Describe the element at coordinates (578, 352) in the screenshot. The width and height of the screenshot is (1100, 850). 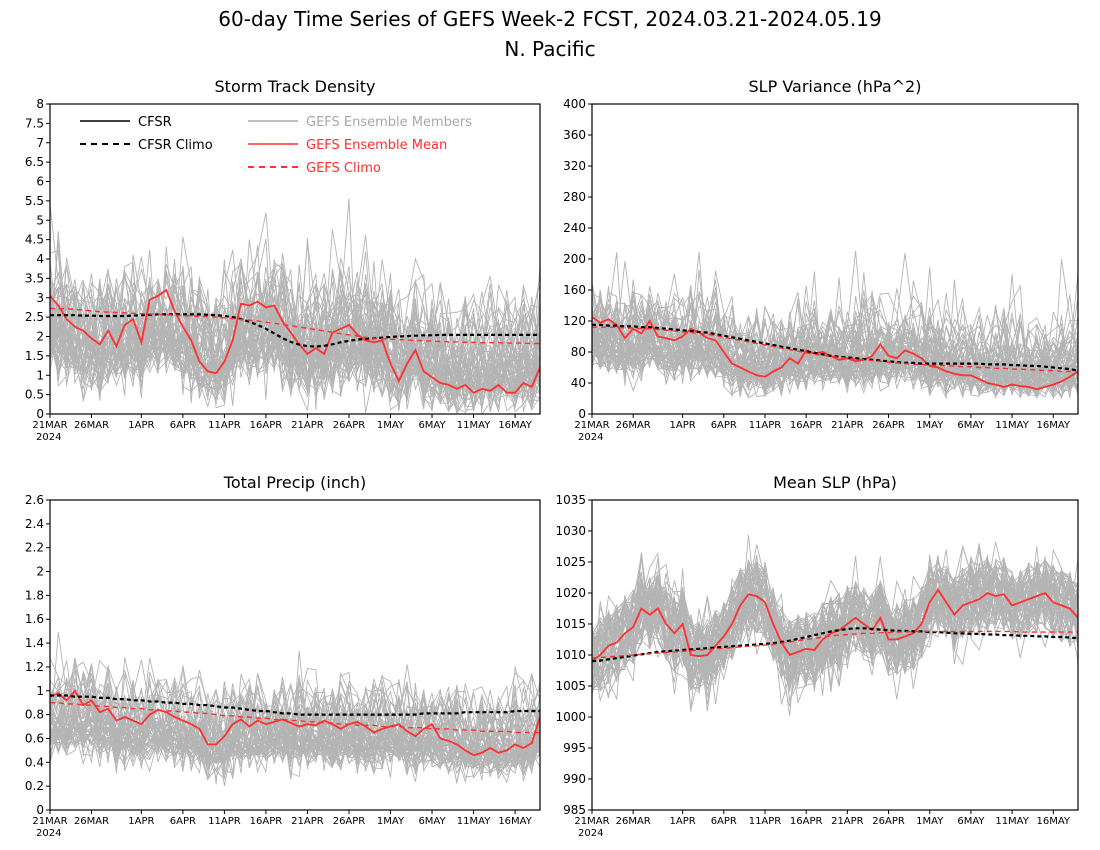
I see `y-tick-label: 80` at that location.